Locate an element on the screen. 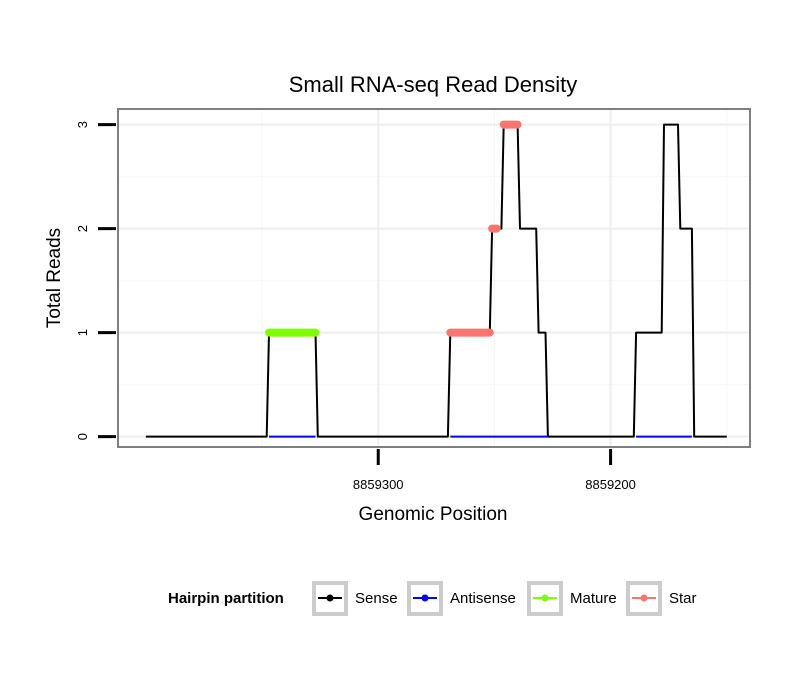 The width and height of the screenshot is (810, 690). chart-title: Small RNA-seq Read Density is located at coordinates (433, 84).